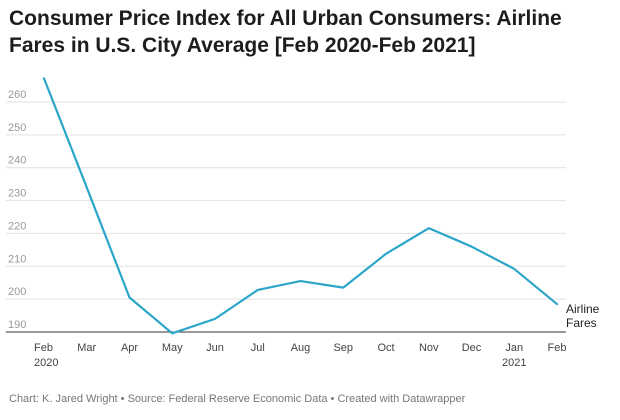 Image resolution: width=620 pixels, height=420 pixels. I want to click on y-tick-label: 240, so click(17, 161).